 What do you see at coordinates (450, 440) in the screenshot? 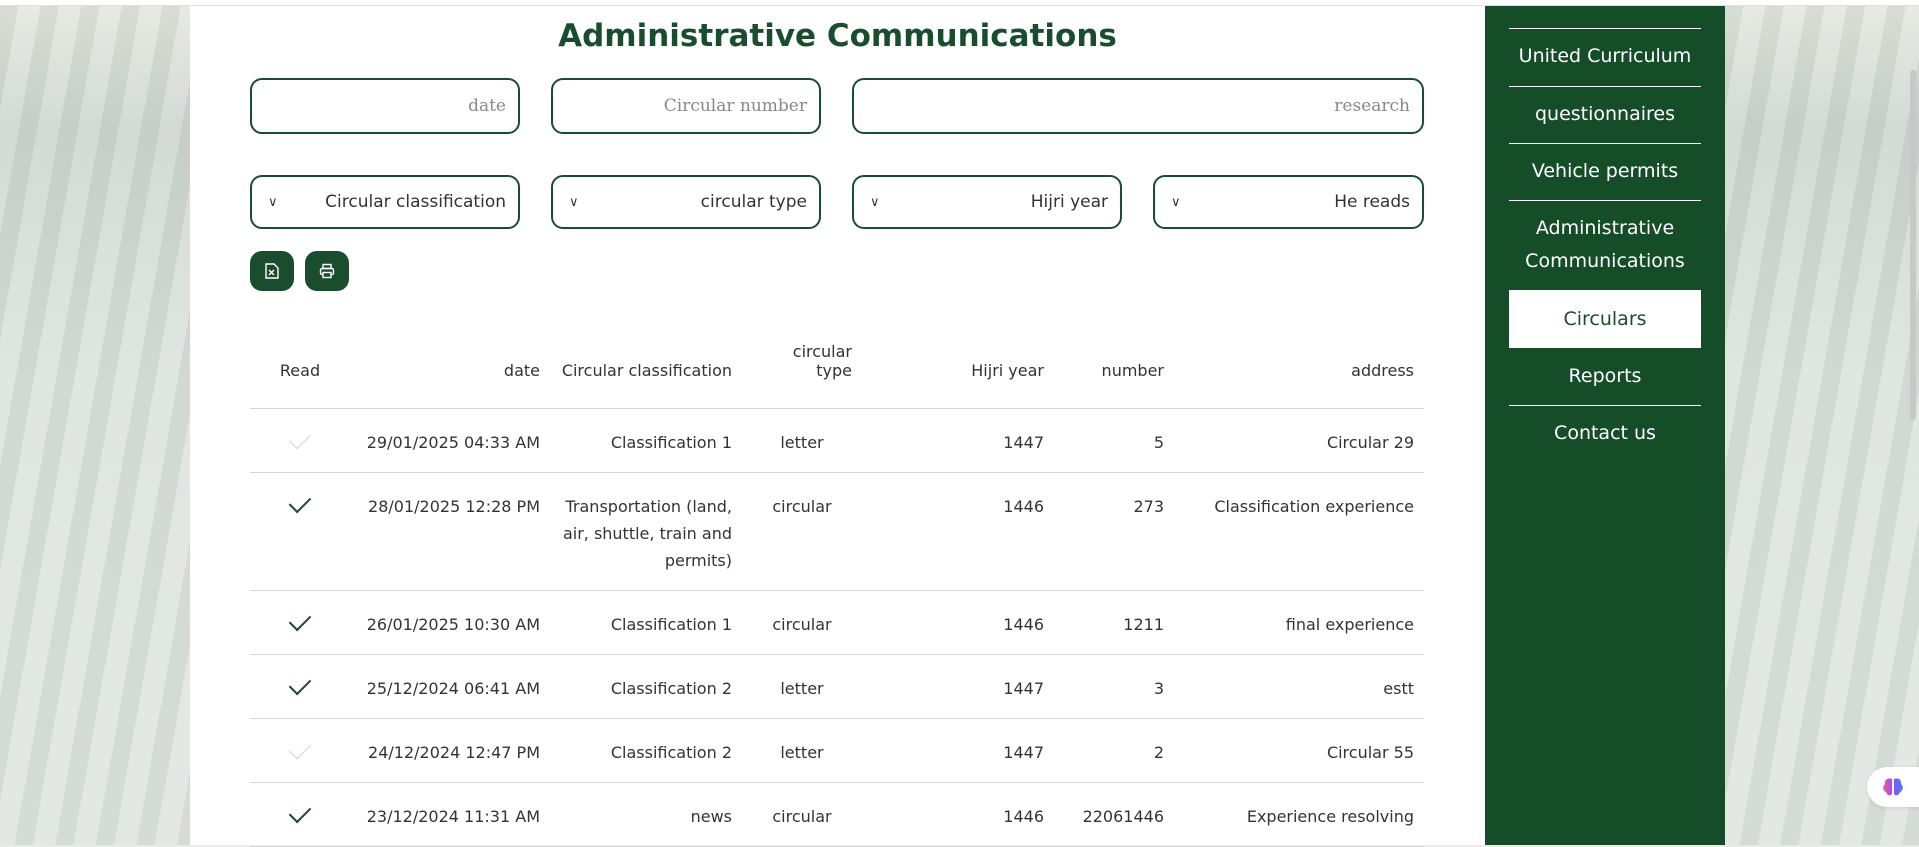
I see `cell-date: 29/01/2025 04:33 AM` at bounding box center [450, 440].